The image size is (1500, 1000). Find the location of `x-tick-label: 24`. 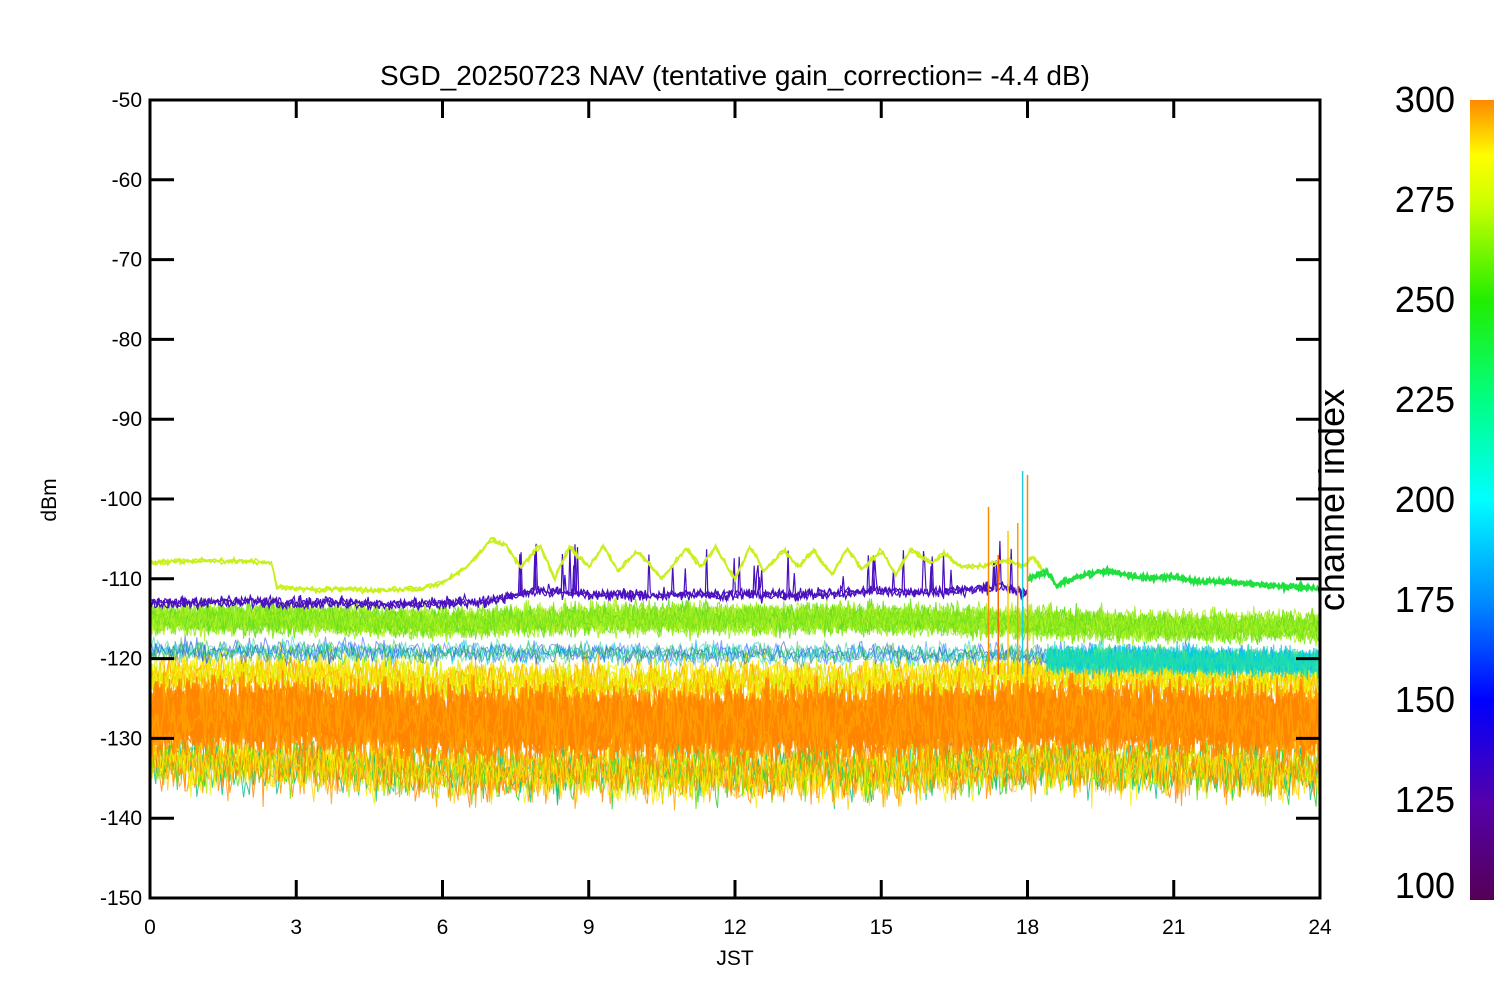

x-tick-label: 24 is located at coordinates (1320, 927).